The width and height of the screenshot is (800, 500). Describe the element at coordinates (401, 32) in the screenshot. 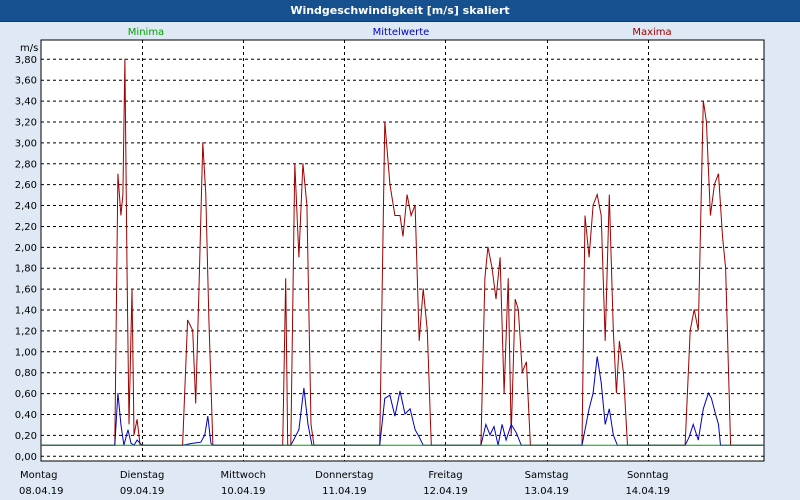

I see `legend-item: Mittelwerte` at that location.